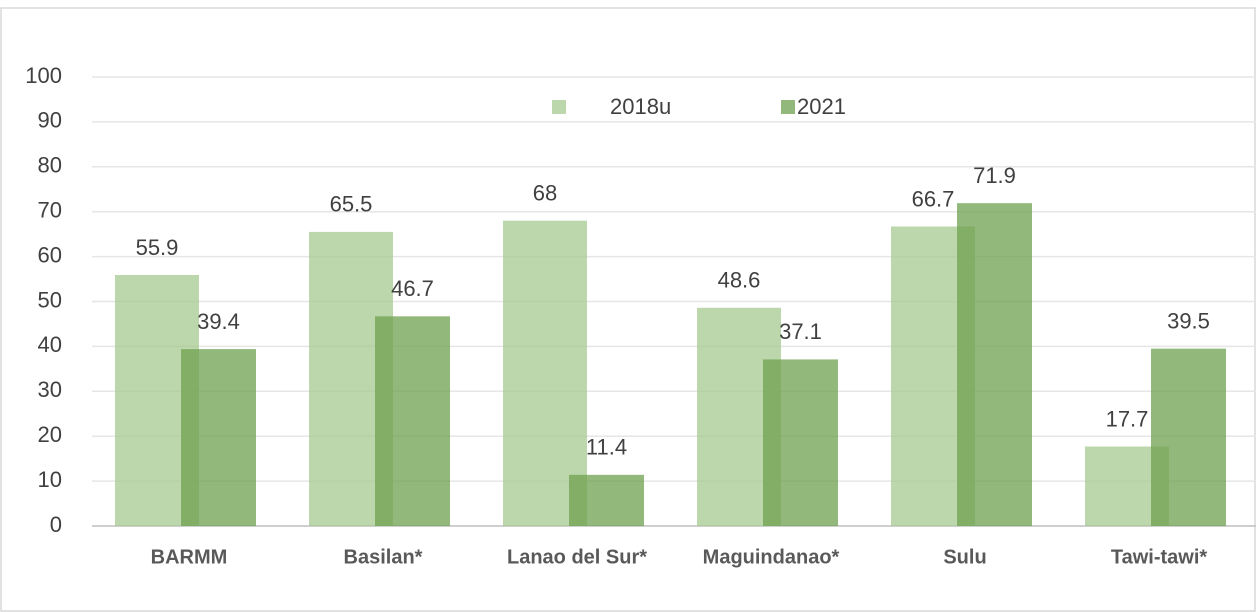 Image resolution: width=1256 pixels, height=612 pixels. Describe the element at coordinates (50, 210) in the screenshot. I see `y-tick-label: 70` at that location.